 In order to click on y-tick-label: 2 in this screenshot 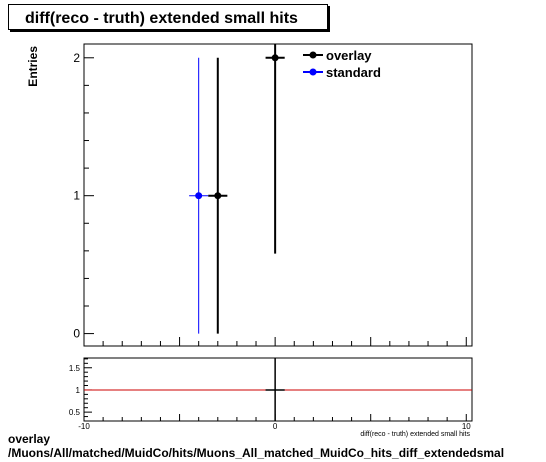, I will do `click(76, 58)`.